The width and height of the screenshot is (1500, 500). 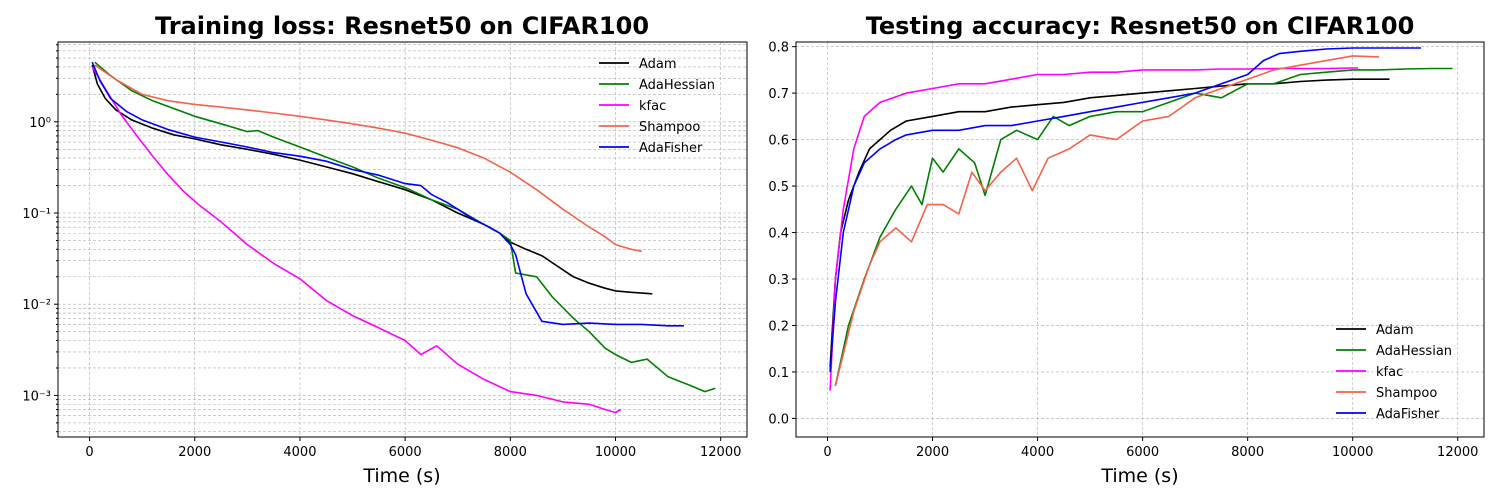 I want to click on y-tick-label: 10⁻³, so click(x=36, y=396).